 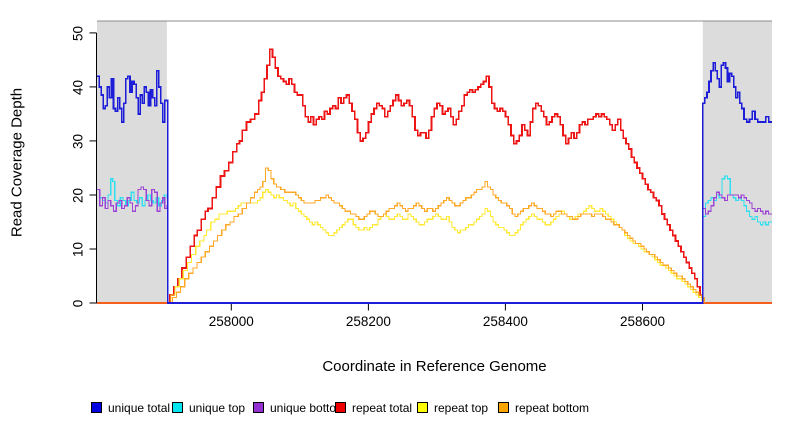 What do you see at coordinates (78, 195) in the screenshot?
I see `y-tick-label: 20` at bounding box center [78, 195].